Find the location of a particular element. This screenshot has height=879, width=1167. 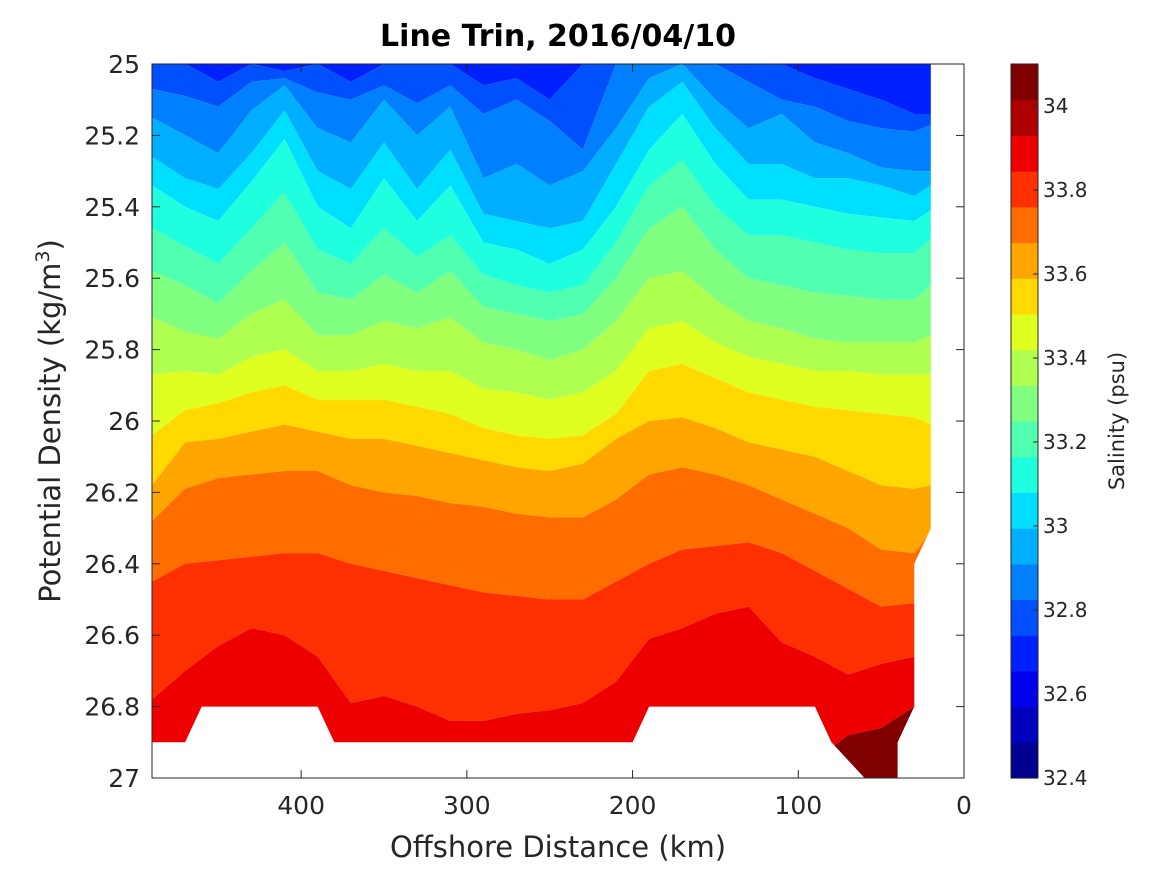

colorbar-tick-label: 33.6 is located at coordinates (1065, 274).